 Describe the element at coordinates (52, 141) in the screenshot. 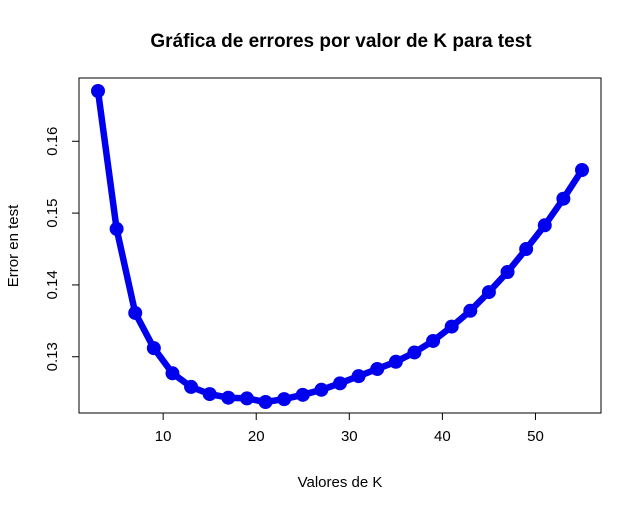

I see `y-tick-label: 0.16` at that location.